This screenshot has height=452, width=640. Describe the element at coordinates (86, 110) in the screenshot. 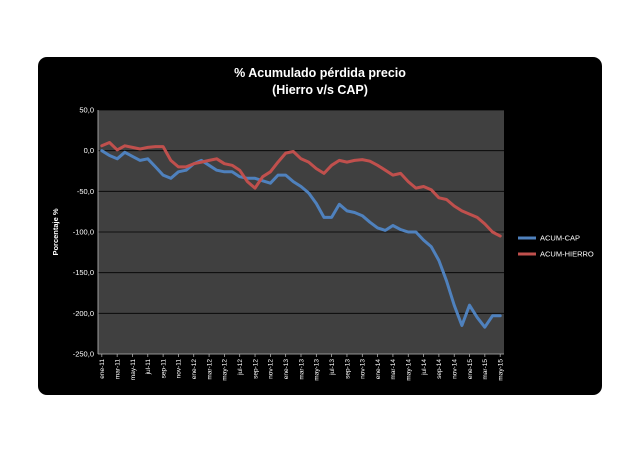

I see `y-tick-label: 50,0` at that location.